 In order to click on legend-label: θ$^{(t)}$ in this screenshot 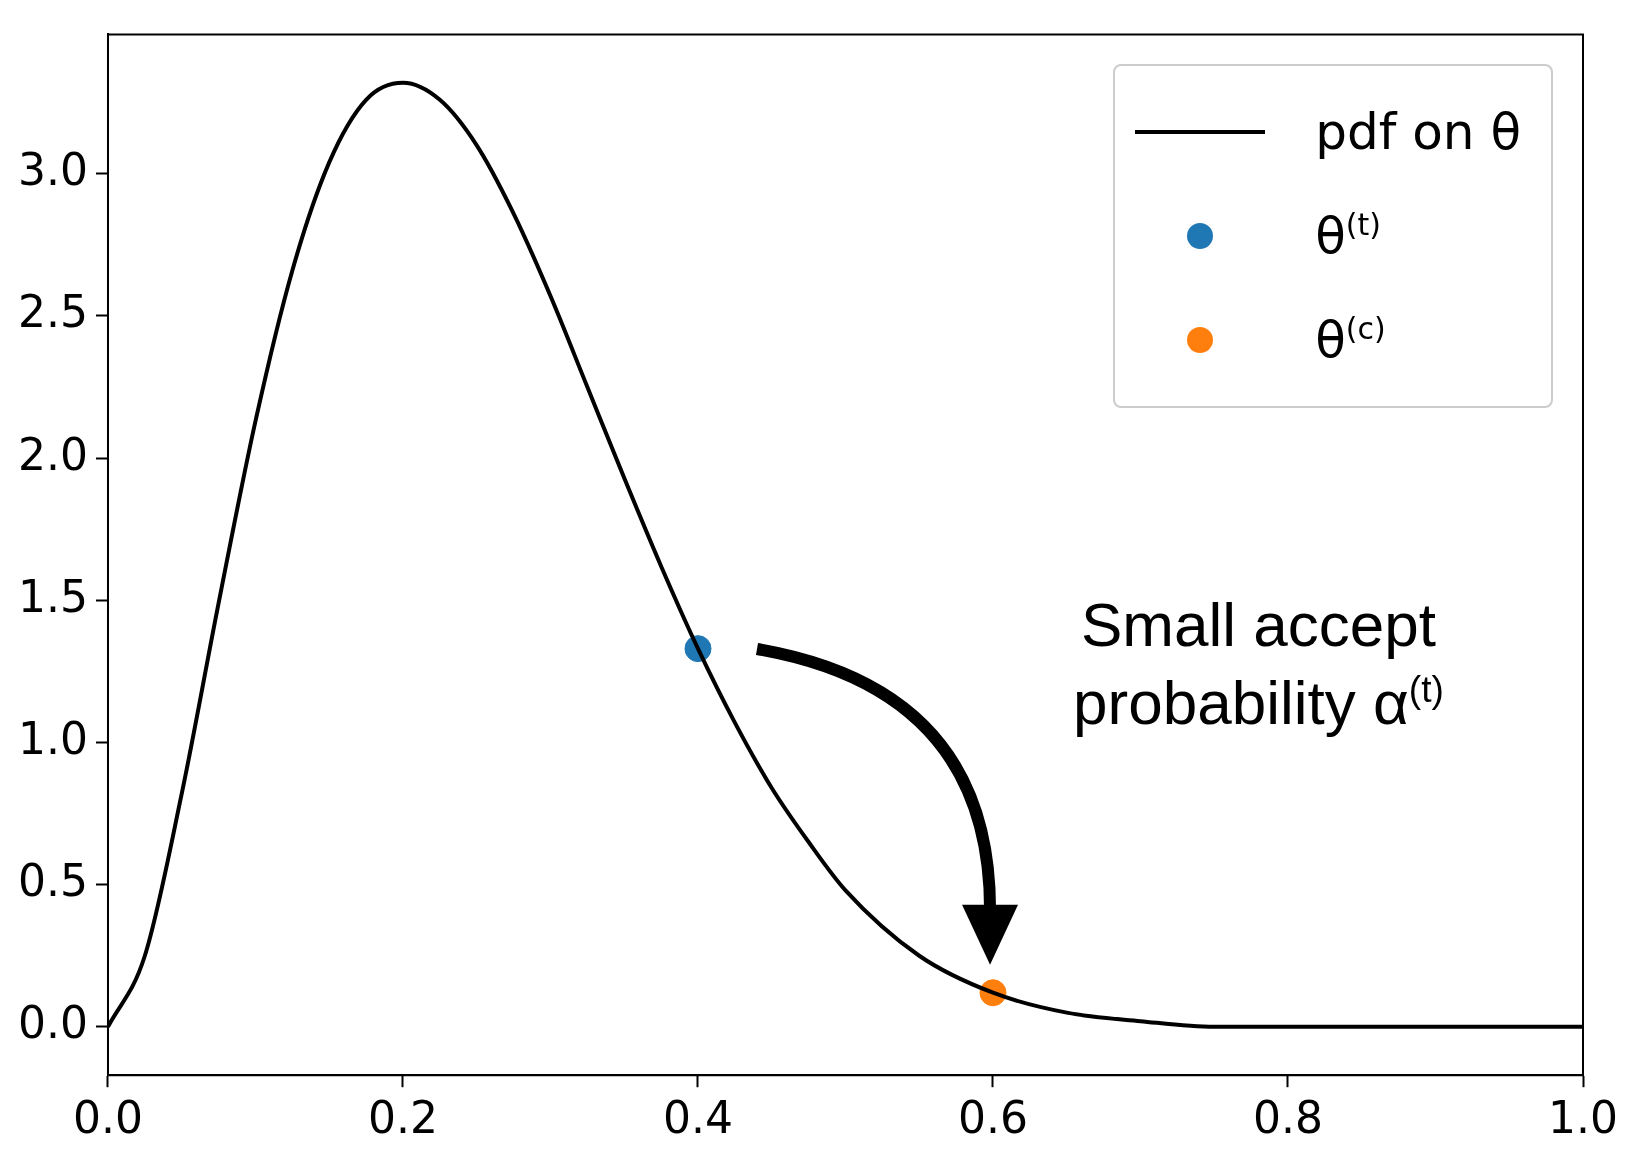, I will do `click(1348, 236)`.